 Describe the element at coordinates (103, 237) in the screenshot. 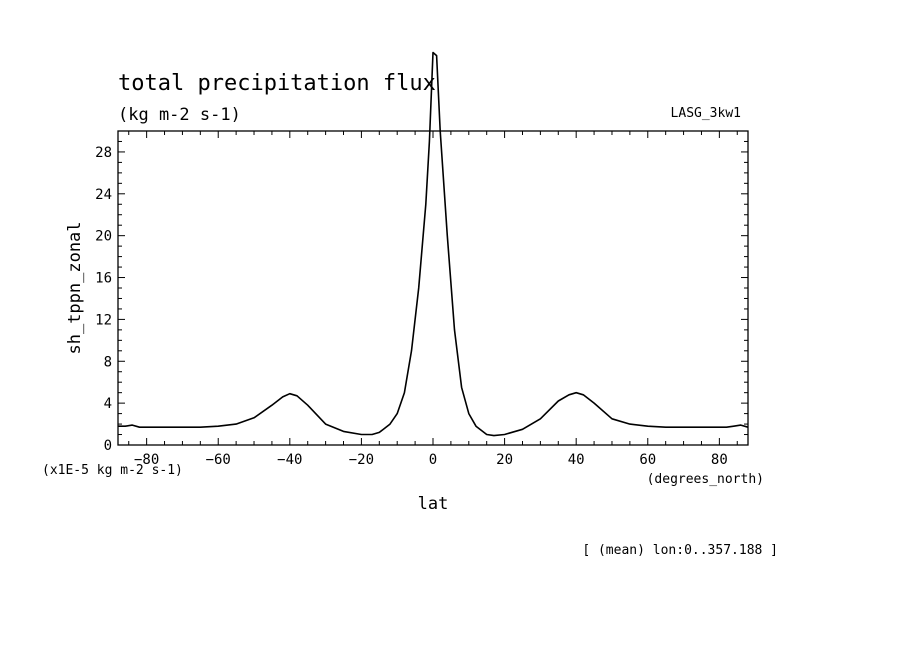

I see `y-tick-label: 20` at that location.